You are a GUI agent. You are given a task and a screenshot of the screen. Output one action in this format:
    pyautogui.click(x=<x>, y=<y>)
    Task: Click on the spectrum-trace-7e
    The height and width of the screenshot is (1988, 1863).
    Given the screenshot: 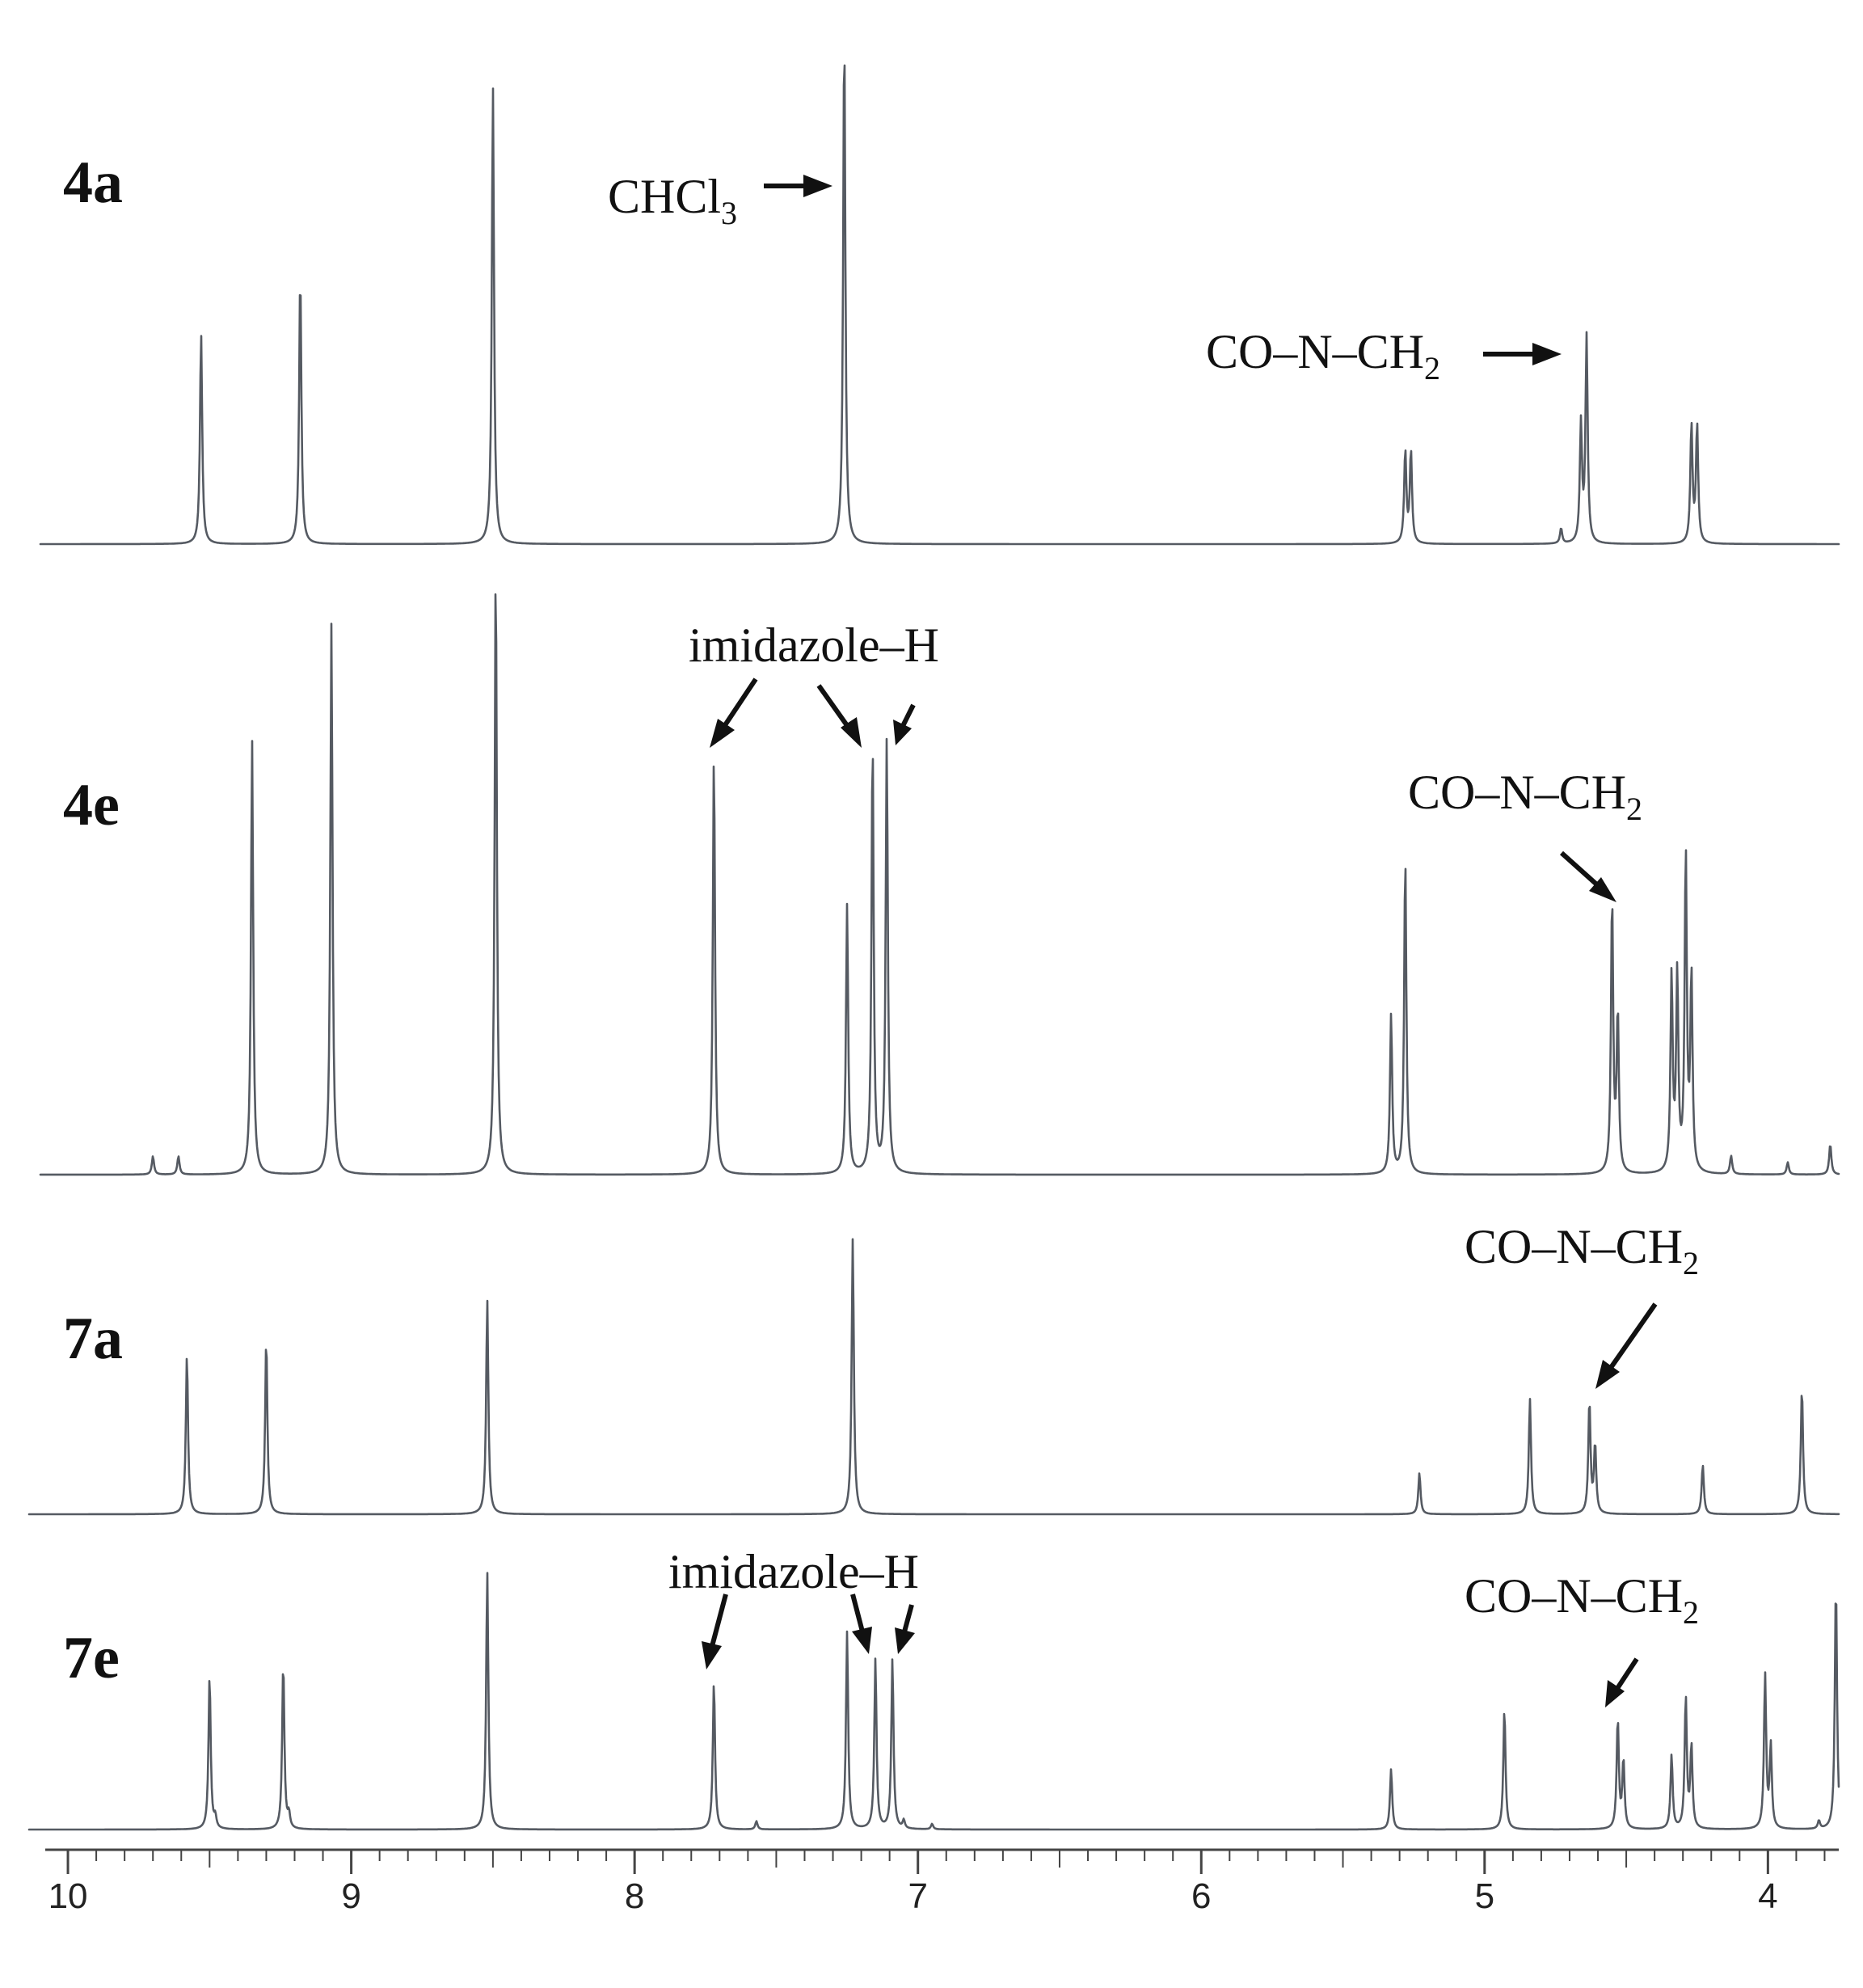 What is the action you would take?
    pyautogui.click(x=933, y=1701)
    